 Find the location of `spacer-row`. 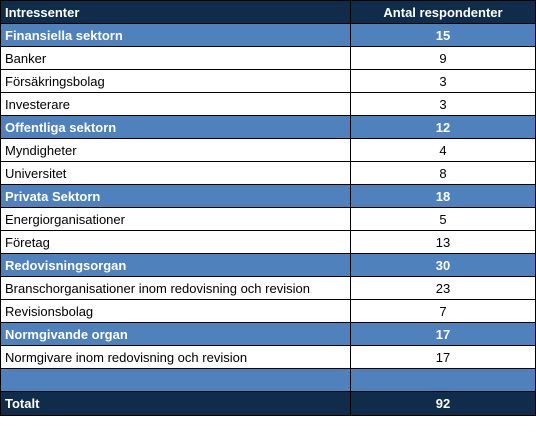

spacer-row is located at coordinates (268, 380).